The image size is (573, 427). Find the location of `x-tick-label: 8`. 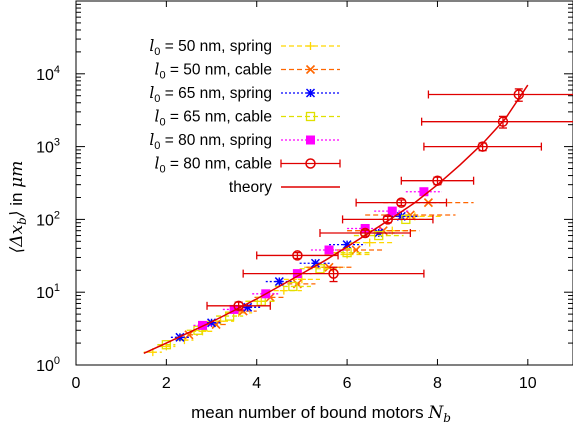

x-tick-label: 8 is located at coordinates (437, 383).